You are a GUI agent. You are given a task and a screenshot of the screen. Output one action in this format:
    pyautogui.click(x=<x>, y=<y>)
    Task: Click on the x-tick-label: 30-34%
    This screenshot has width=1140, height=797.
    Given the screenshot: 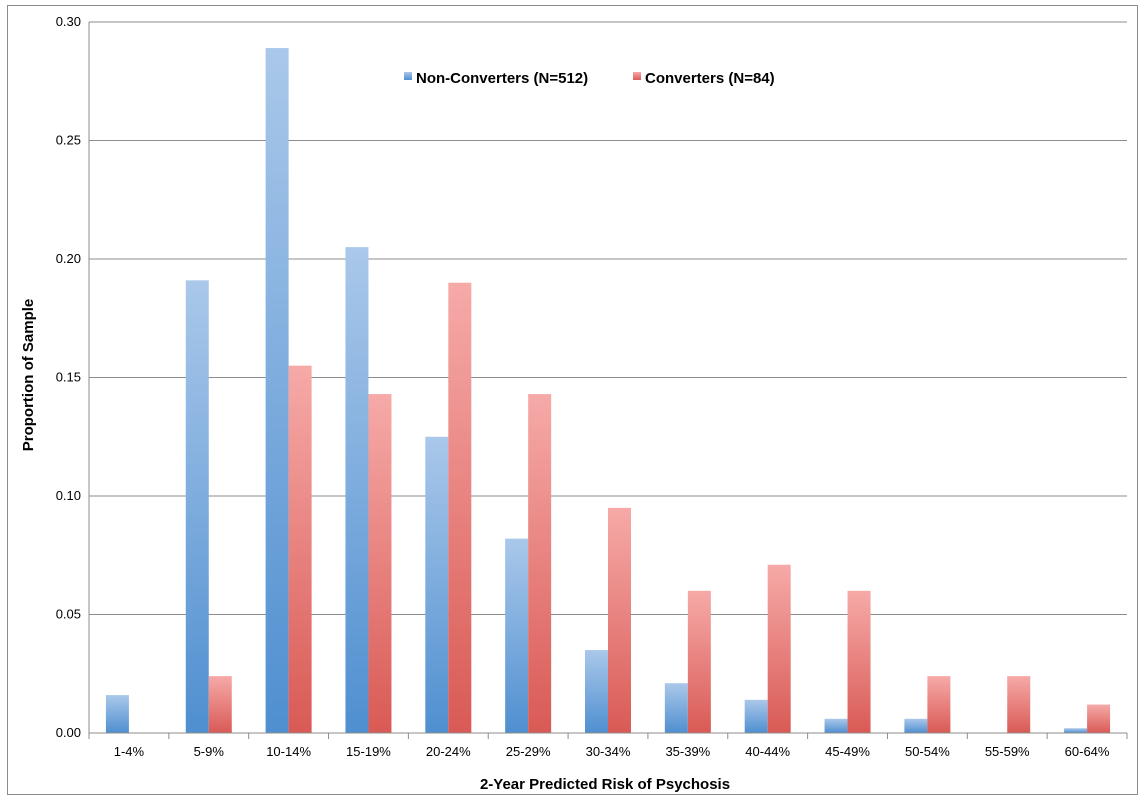 What is the action you would take?
    pyautogui.click(x=608, y=751)
    